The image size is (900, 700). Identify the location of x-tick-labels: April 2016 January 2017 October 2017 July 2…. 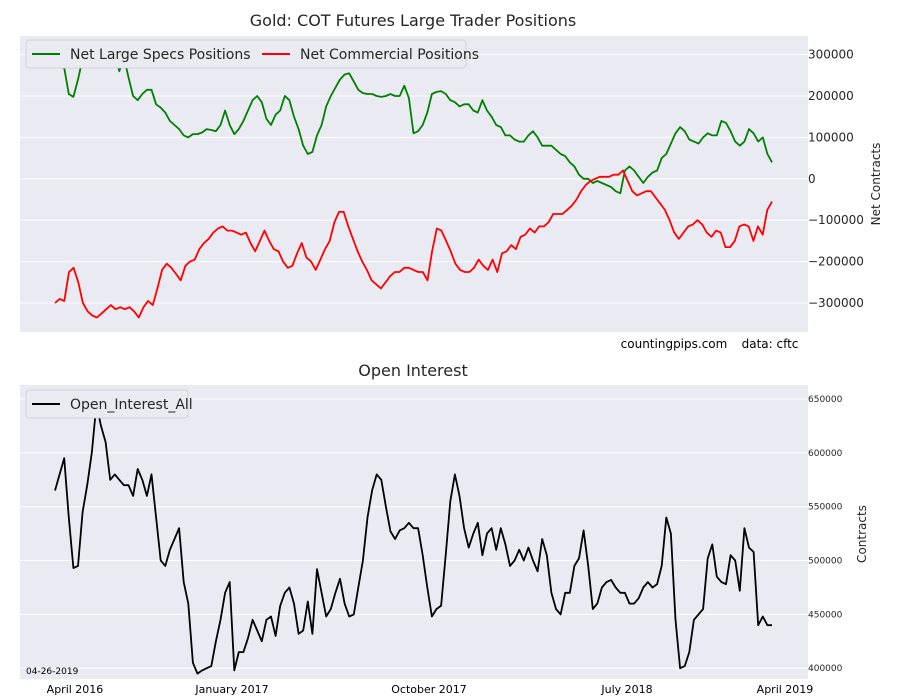
(430, 689).